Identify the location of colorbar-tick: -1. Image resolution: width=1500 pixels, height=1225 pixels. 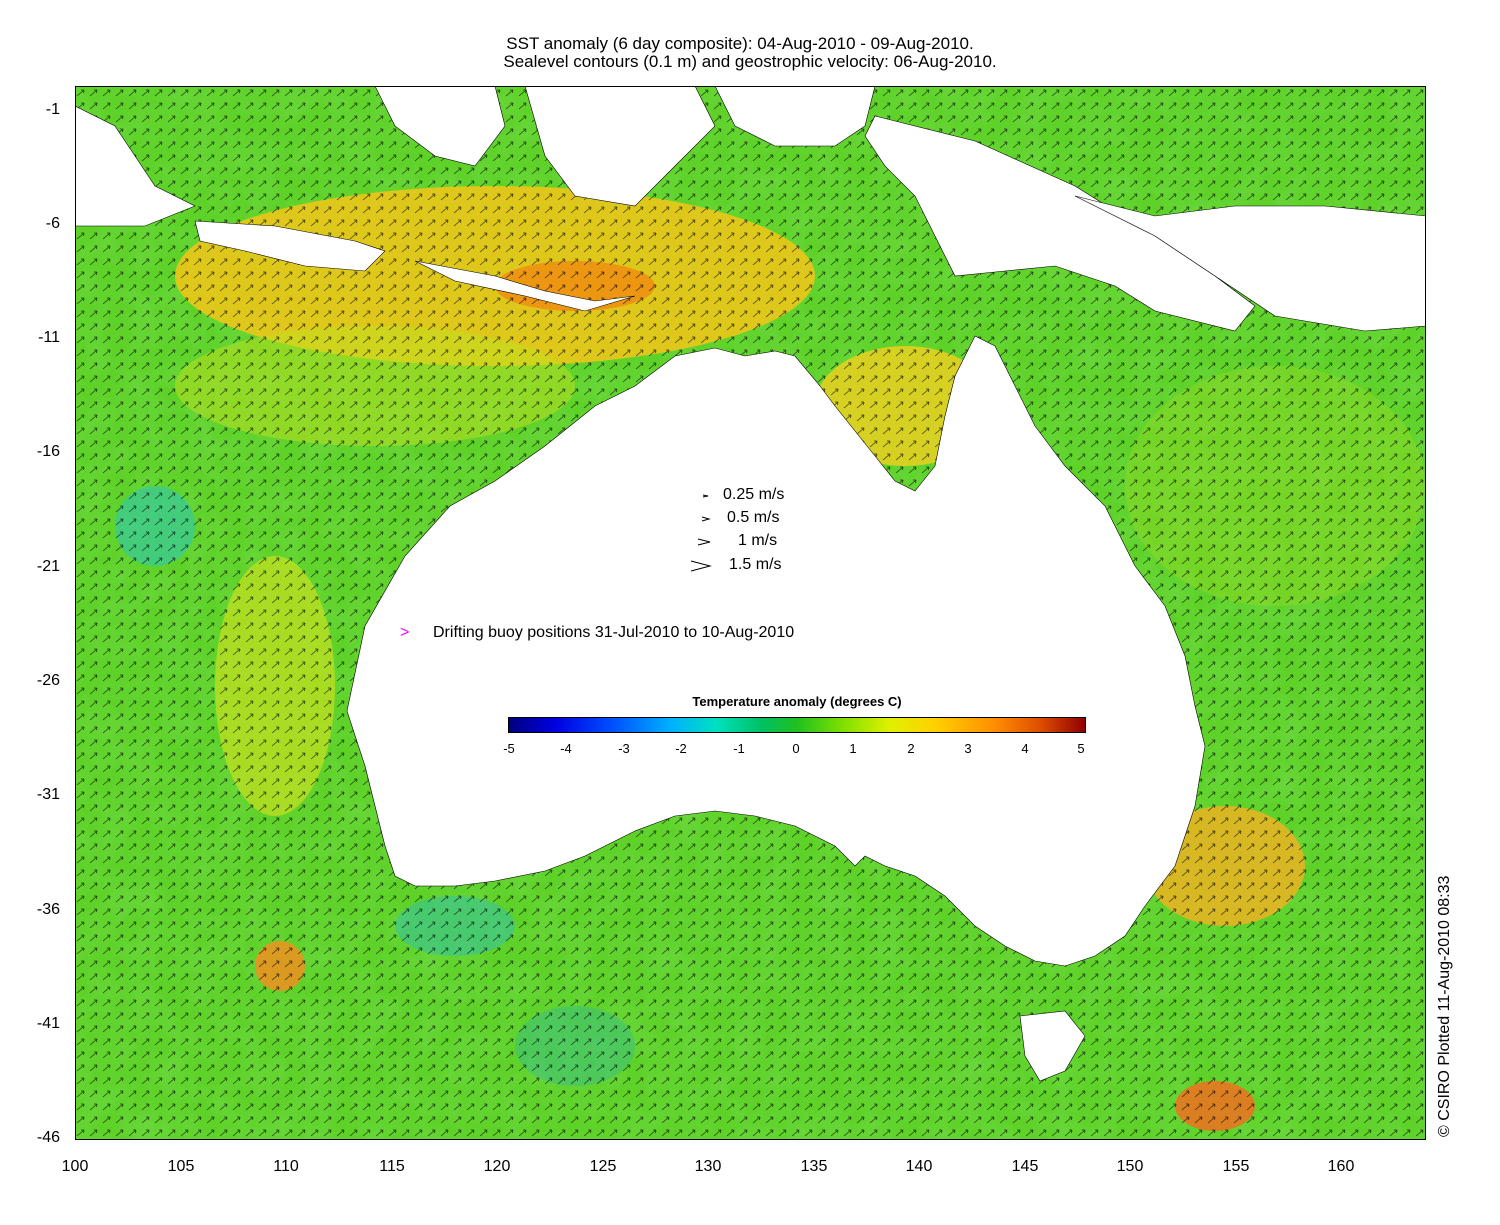
(739, 748).